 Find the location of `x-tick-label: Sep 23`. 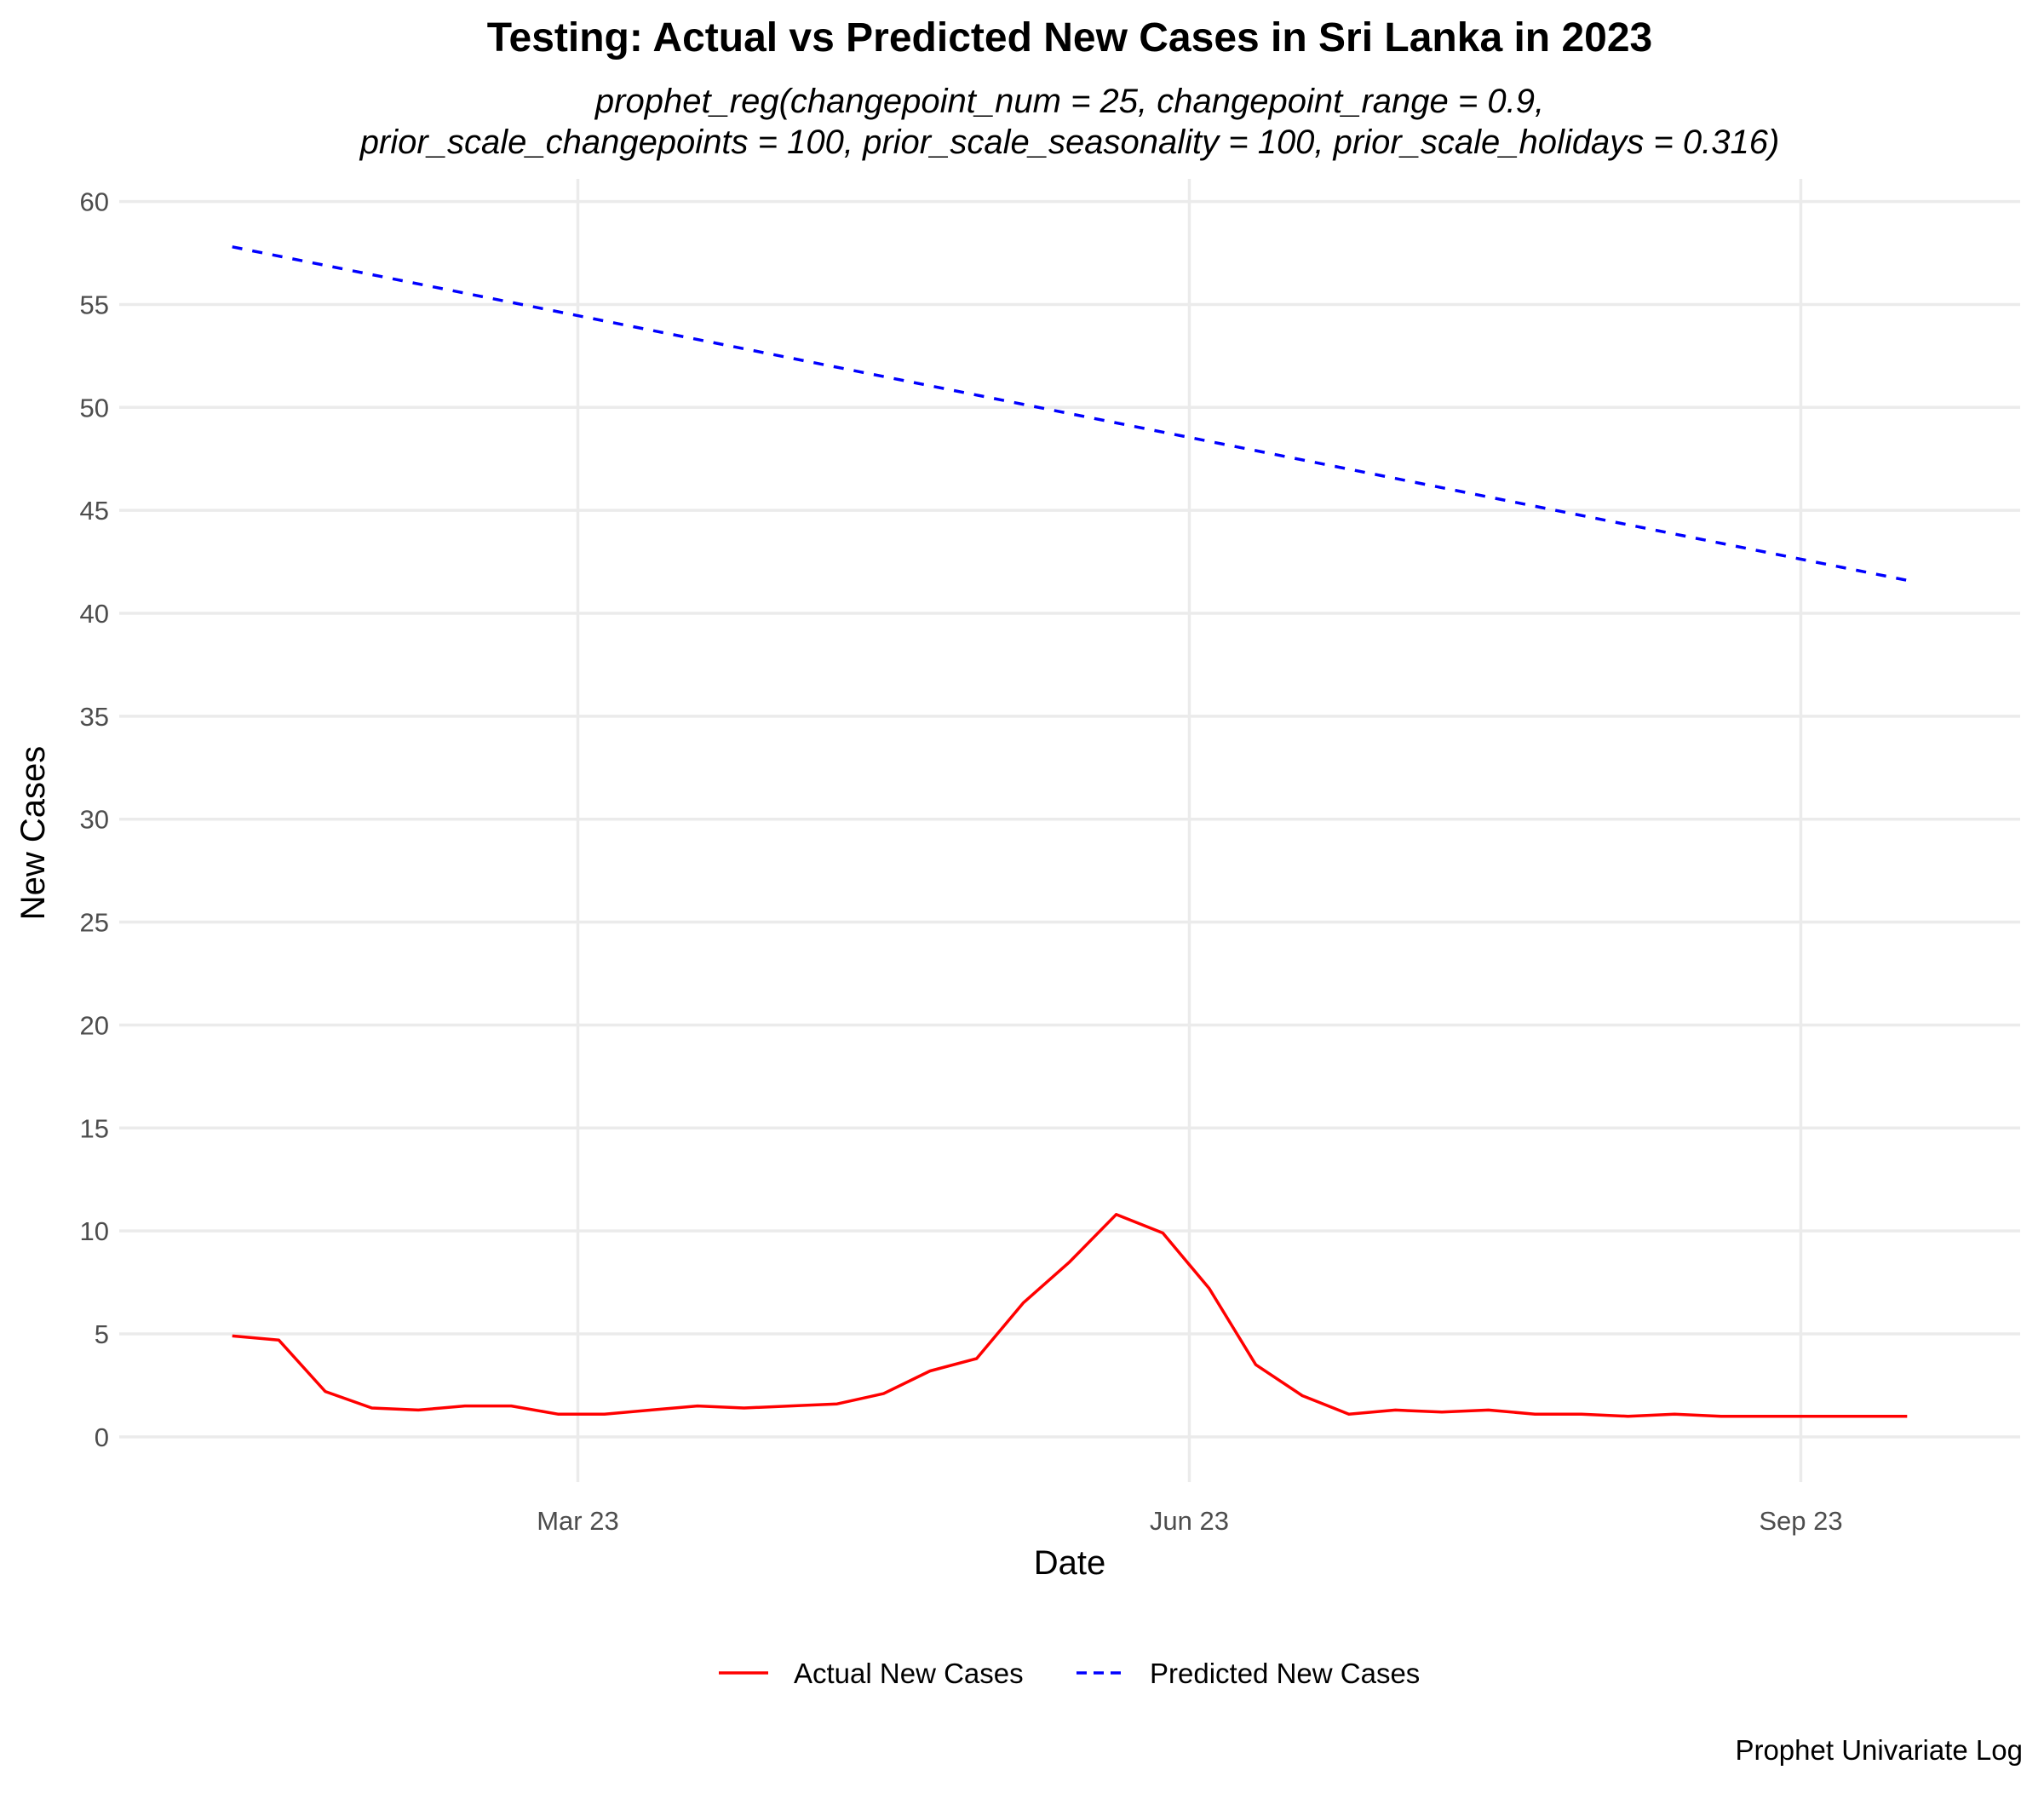

x-tick-label: Sep 23 is located at coordinates (1800, 1521).